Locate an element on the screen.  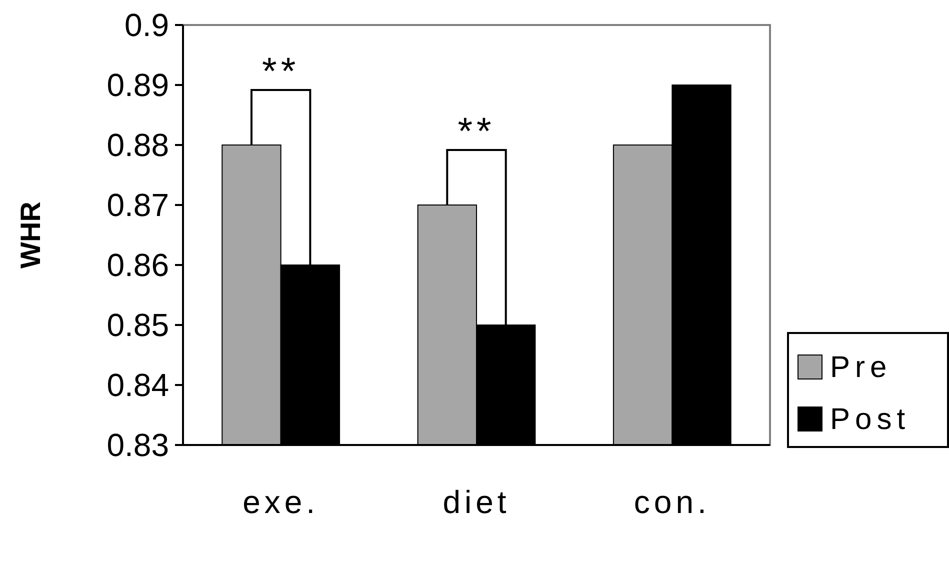
y-tick-label: 0.83 is located at coordinates (137, 445).